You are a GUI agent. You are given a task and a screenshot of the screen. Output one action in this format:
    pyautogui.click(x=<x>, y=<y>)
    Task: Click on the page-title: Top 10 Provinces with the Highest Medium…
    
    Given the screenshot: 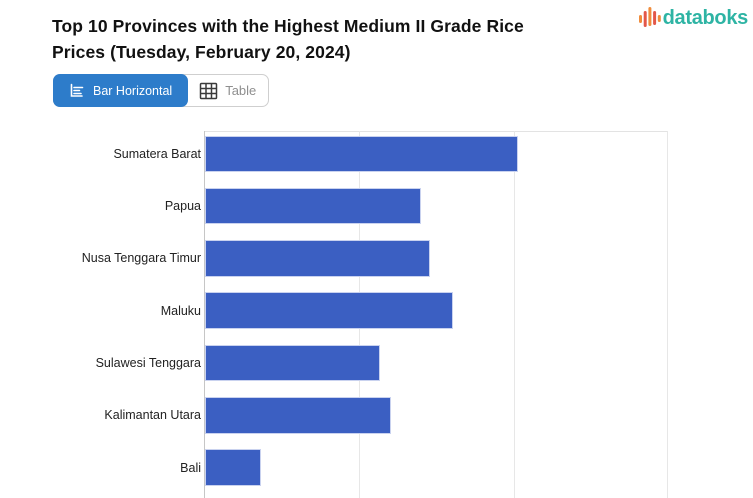 What is the action you would take?
    pyautogui.click(x=322, y=39)
    